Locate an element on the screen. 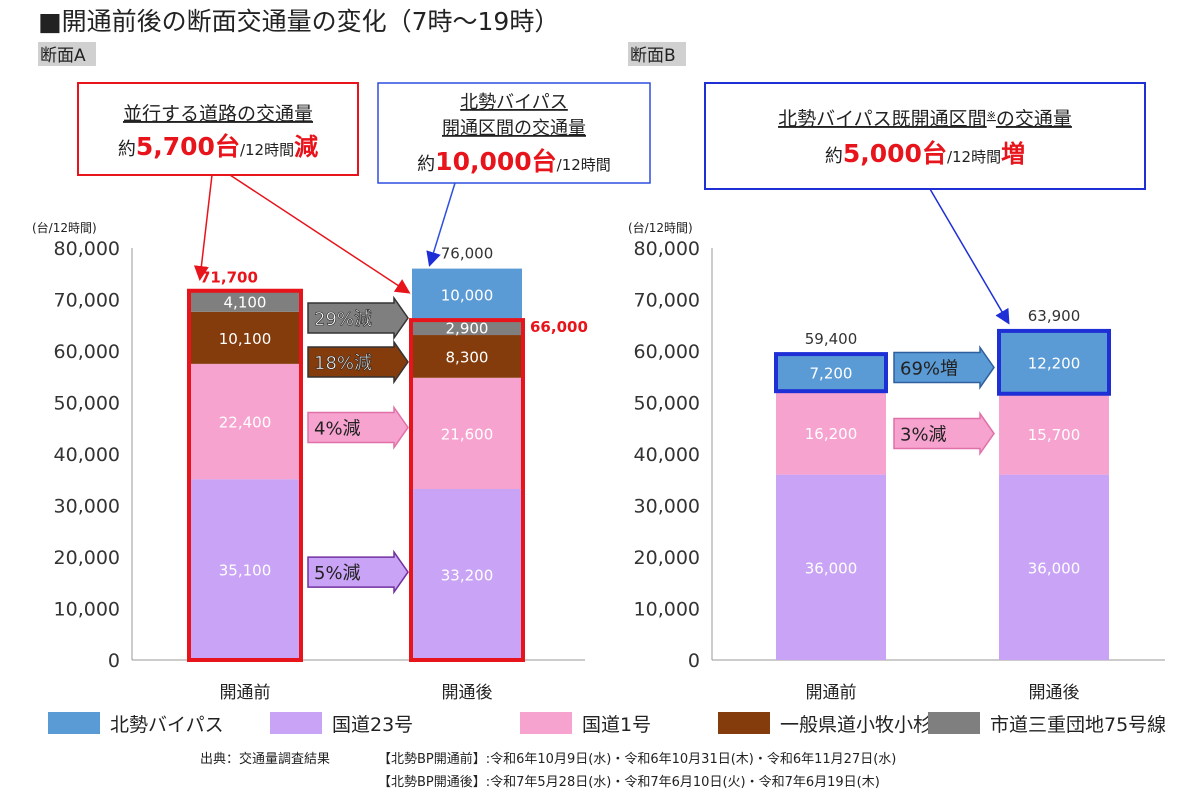 The height and width of the screenshot is (800, 1200). change-label-route23: 5%減 is located at coordinates (337, 573).